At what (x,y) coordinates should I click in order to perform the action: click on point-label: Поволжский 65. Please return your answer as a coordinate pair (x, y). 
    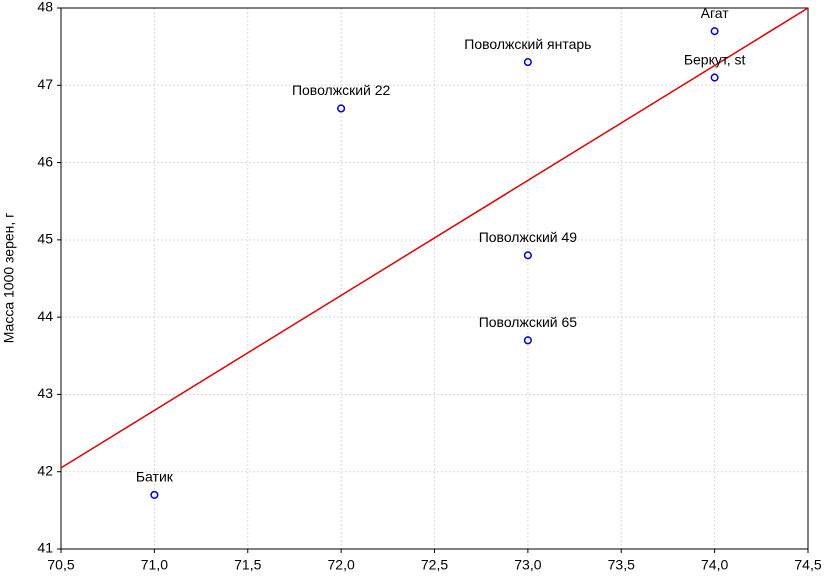
    Looking at the image, I should click on (528, 322).